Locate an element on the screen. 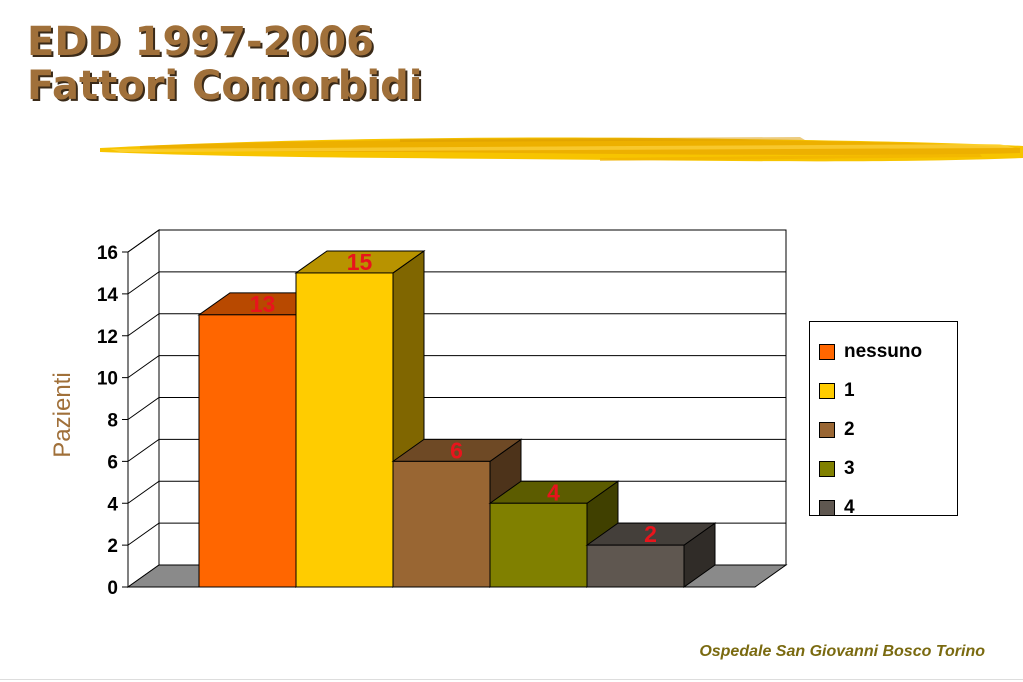  bar-nessuno is located at coordinates (247, 451).